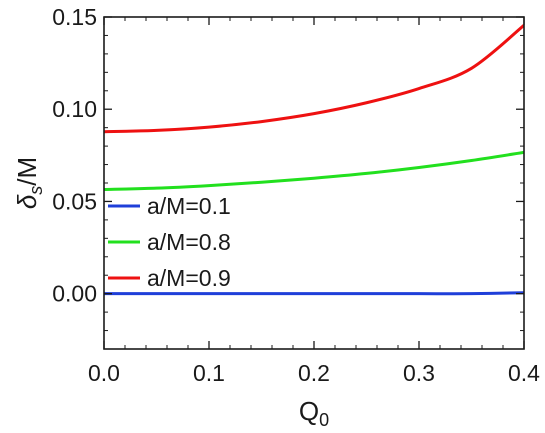  I want to click on y-axis-title: δs/M, so click(29, 183).